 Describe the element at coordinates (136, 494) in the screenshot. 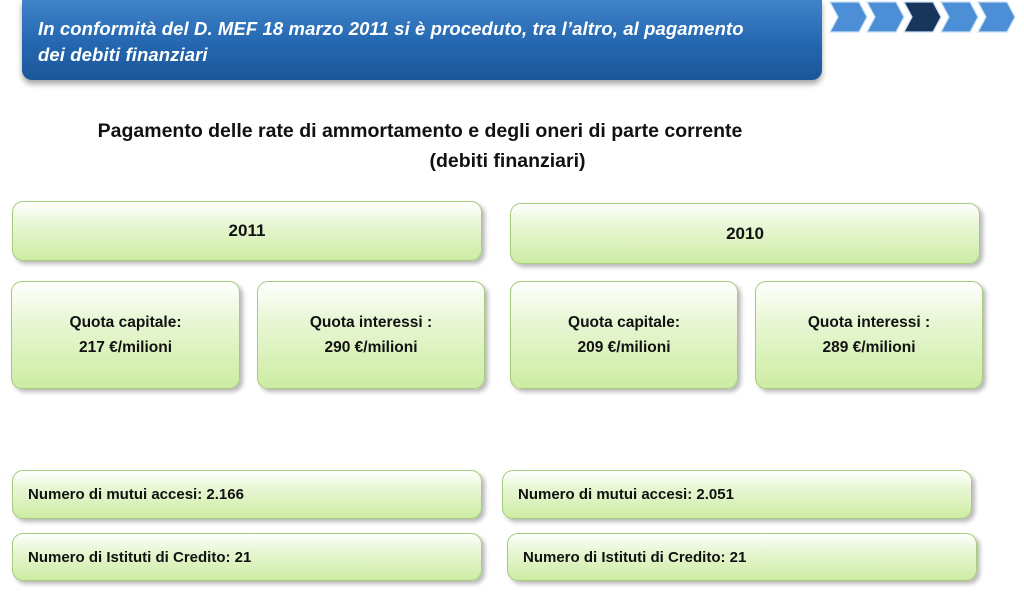

I see `mutui-text: Numero di mutui accesi: 2.166` at that location.